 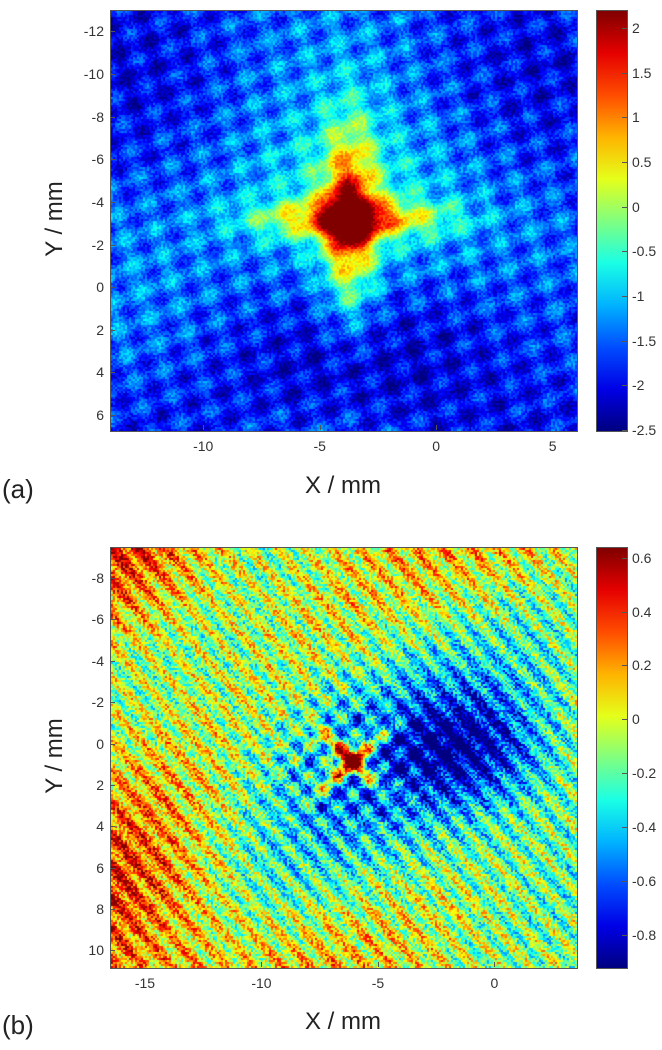 I want to click on y-axis-label-b: Y / mm, so click(x=54, y=756).